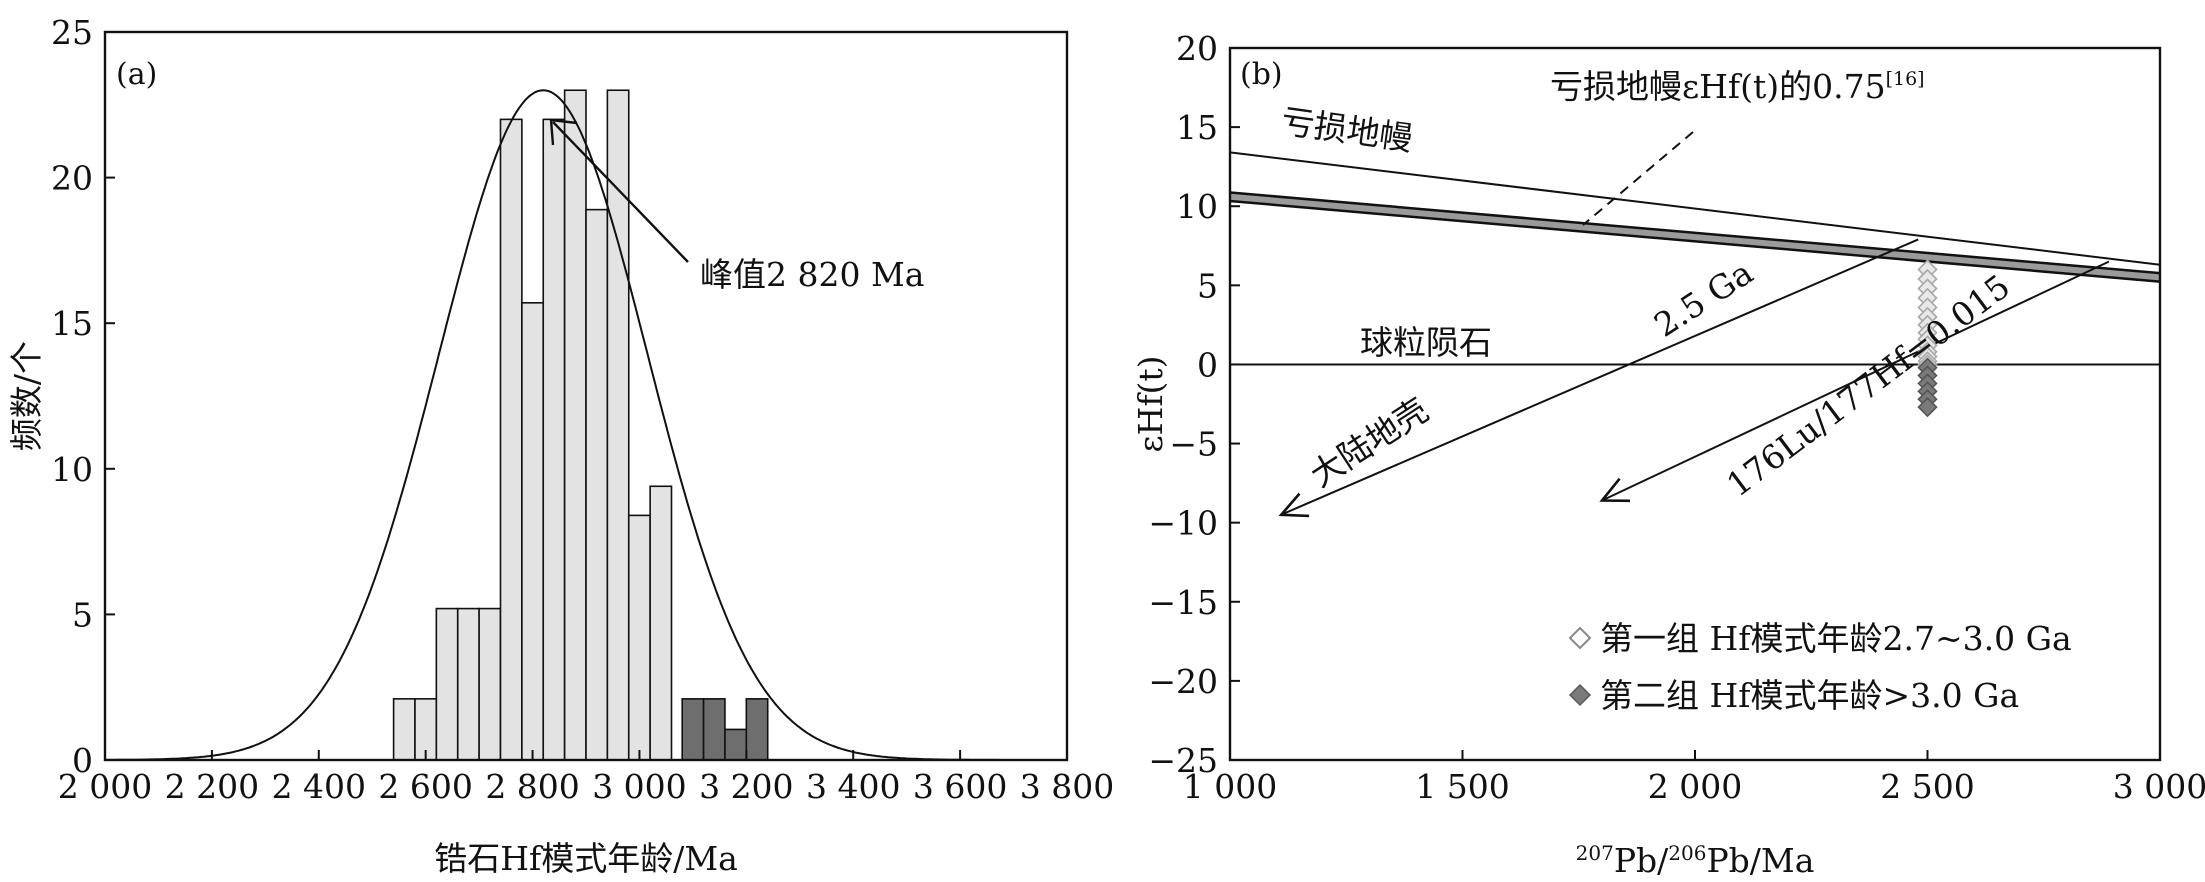  I want to click on depleted-mantle-075-label: 亏损地幔εHf(t)的0.75[16], so click(1737, 86).